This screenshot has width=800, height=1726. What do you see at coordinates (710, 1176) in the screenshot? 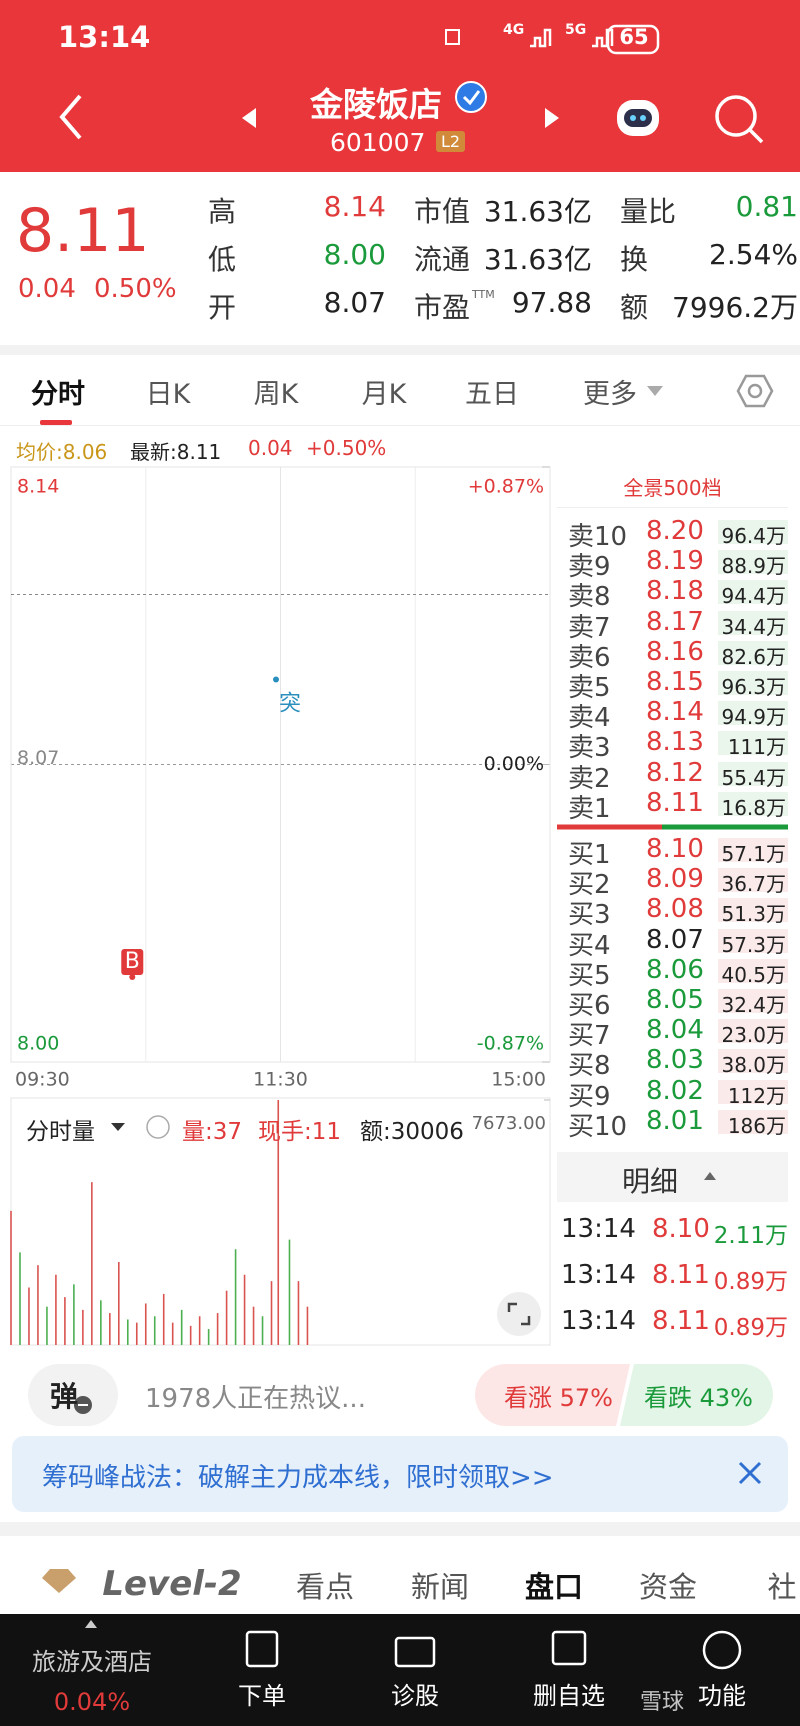
I see `detail-toggle` at bounding box center [710, 1176].